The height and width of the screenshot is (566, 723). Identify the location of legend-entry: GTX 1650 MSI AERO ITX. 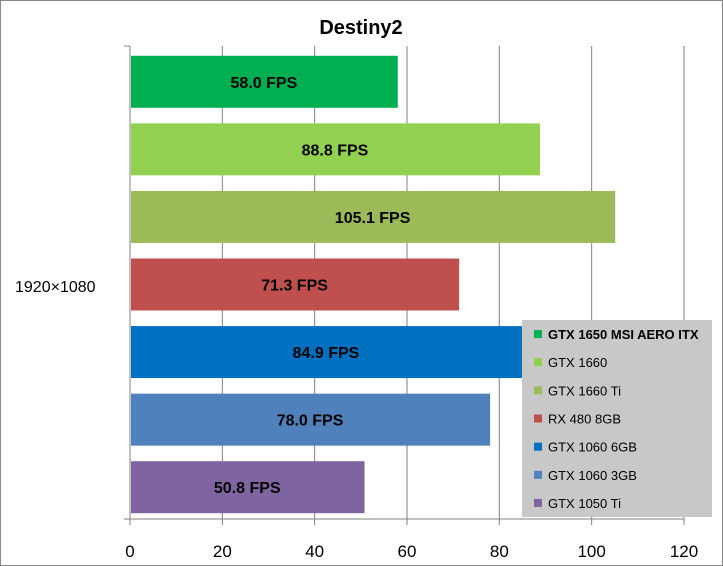
(623, 334).